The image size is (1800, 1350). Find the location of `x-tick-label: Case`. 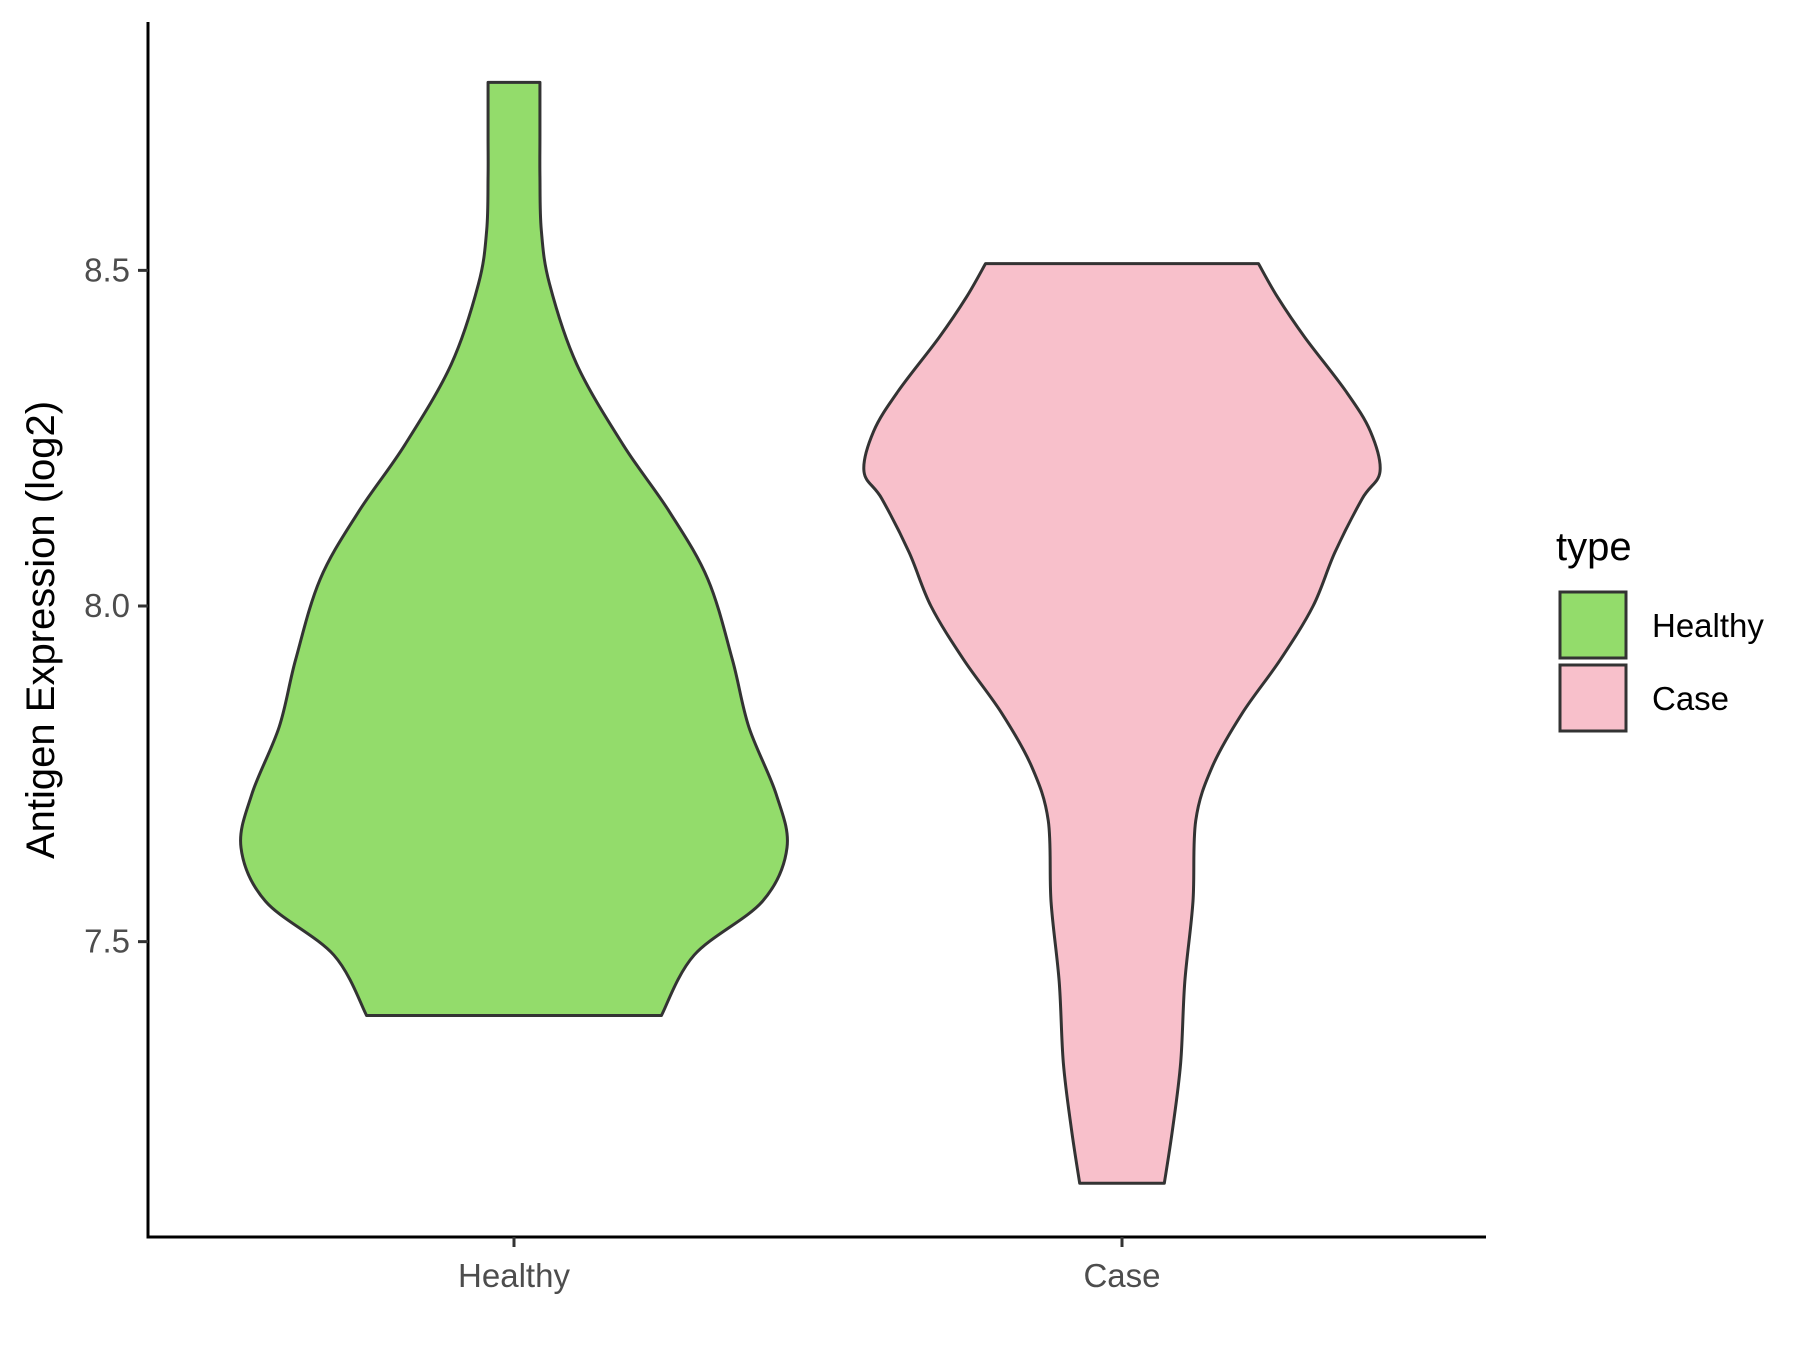

x-tick-label: Case is located at coordinates (1121, 1275).